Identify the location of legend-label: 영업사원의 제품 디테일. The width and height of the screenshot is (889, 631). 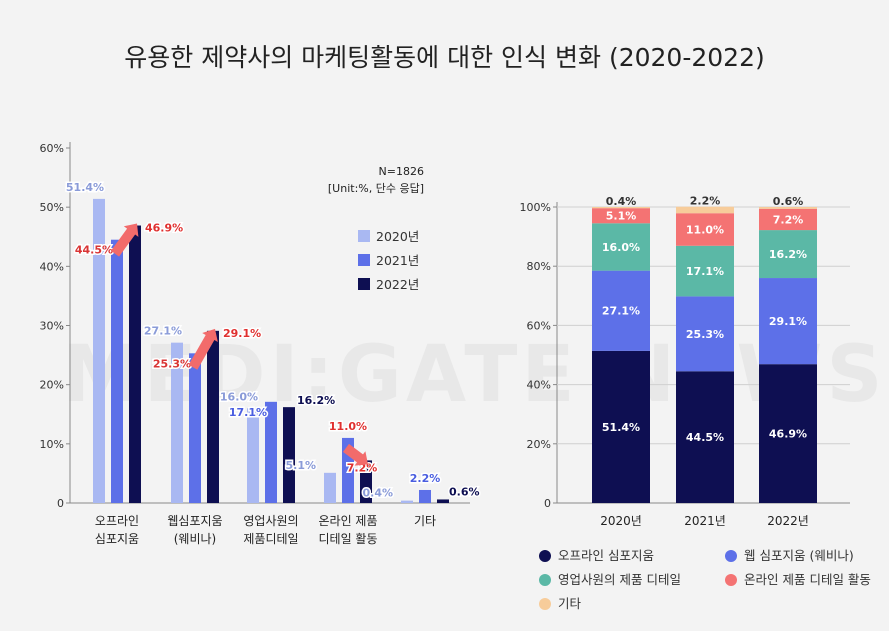
(619, 579).